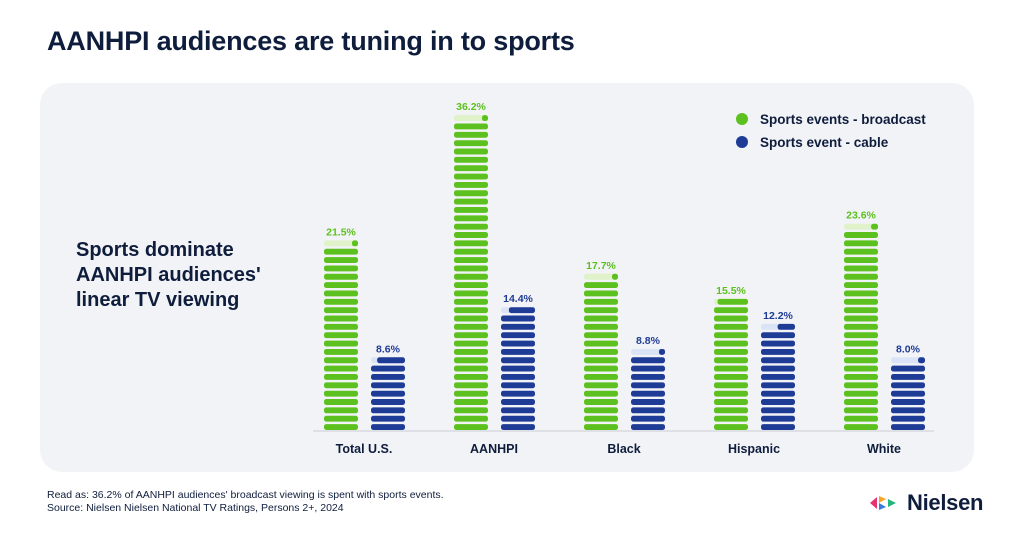 This screenshot has height=535, width=1024. Describe the element at coordinates (945, 502) in the screenshot. I see `nielsen-logo-text: Nielsen` at that location.